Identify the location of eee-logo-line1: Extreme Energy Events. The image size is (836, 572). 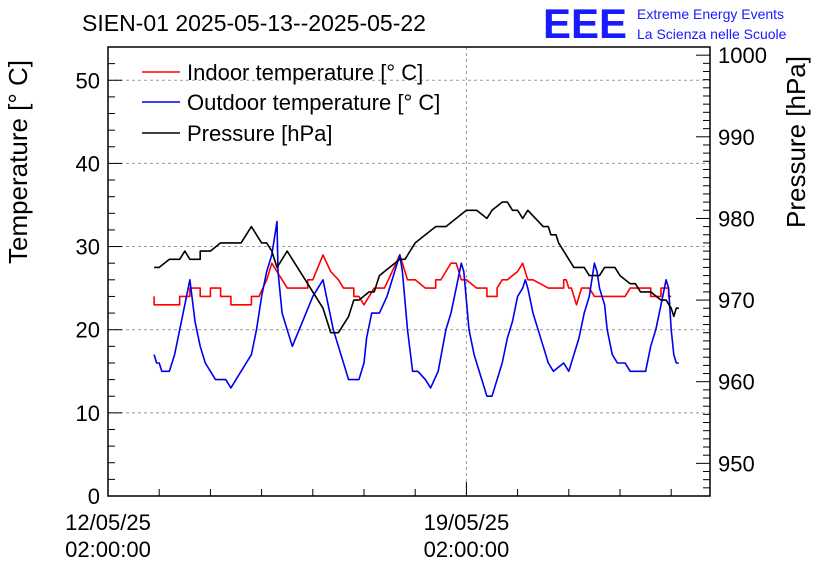
(710, 14).